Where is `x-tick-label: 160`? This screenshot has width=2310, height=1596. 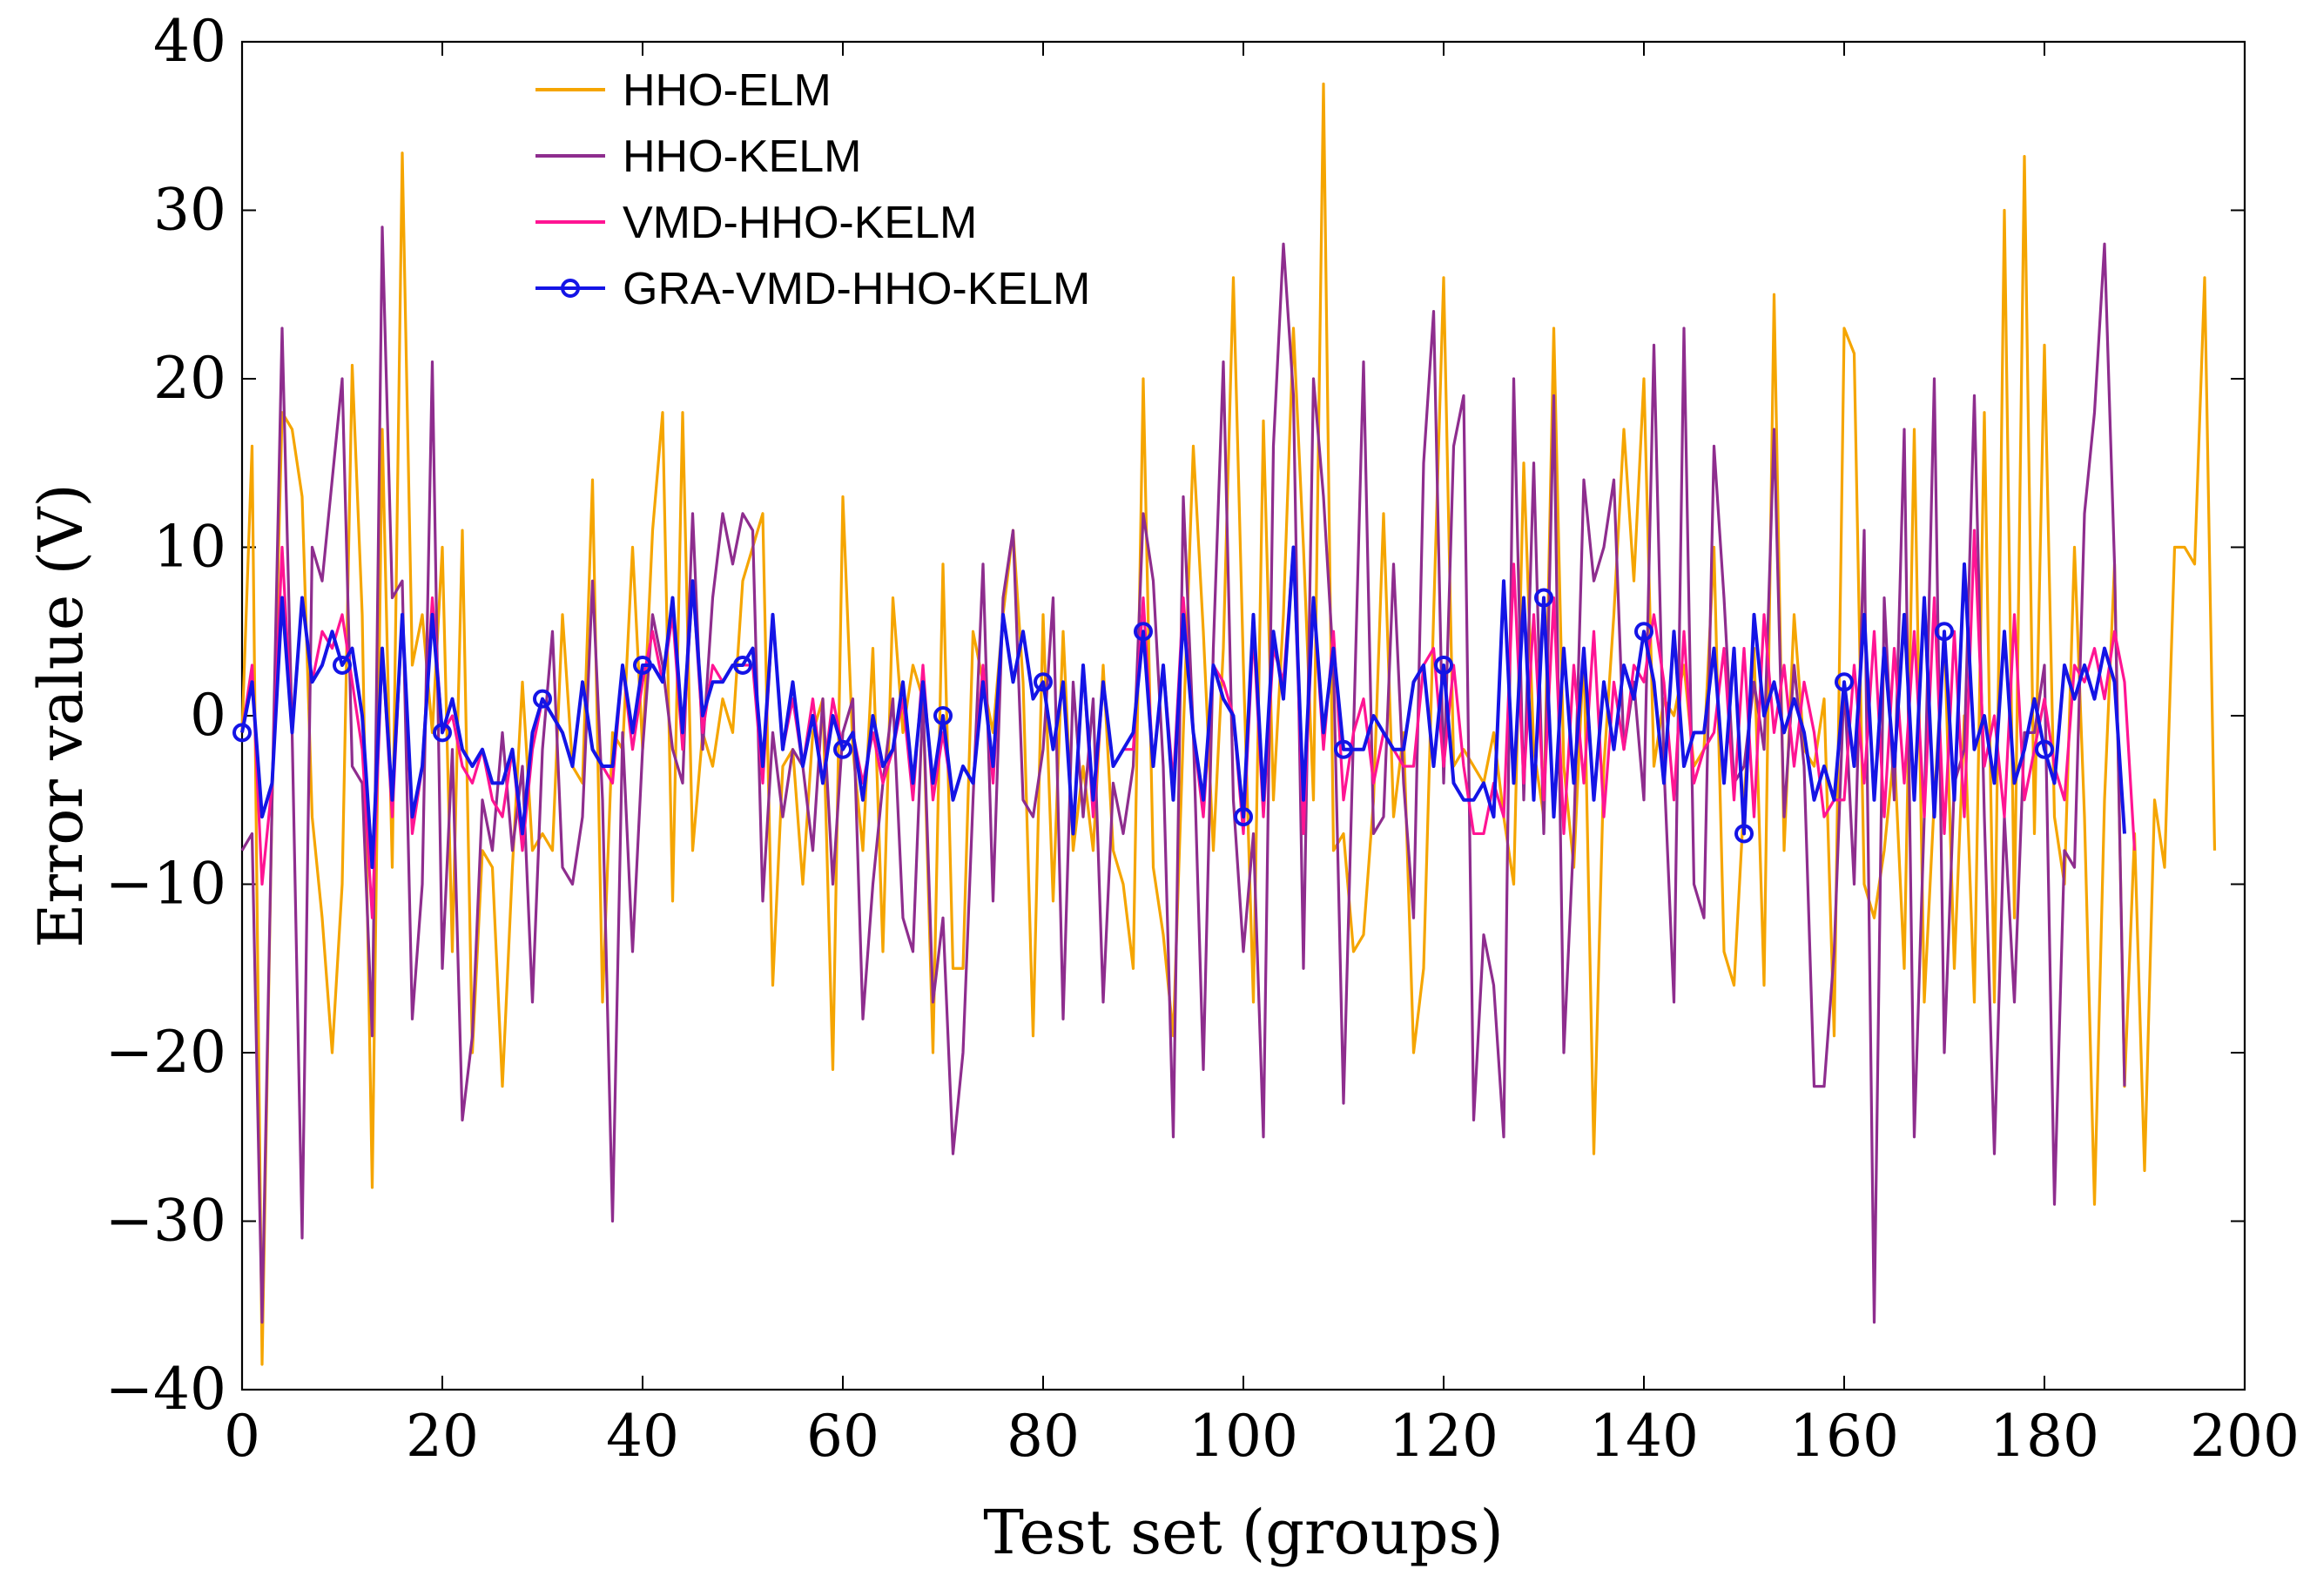 x-tick-label: 160 is located at coordinates (1844, 1436).